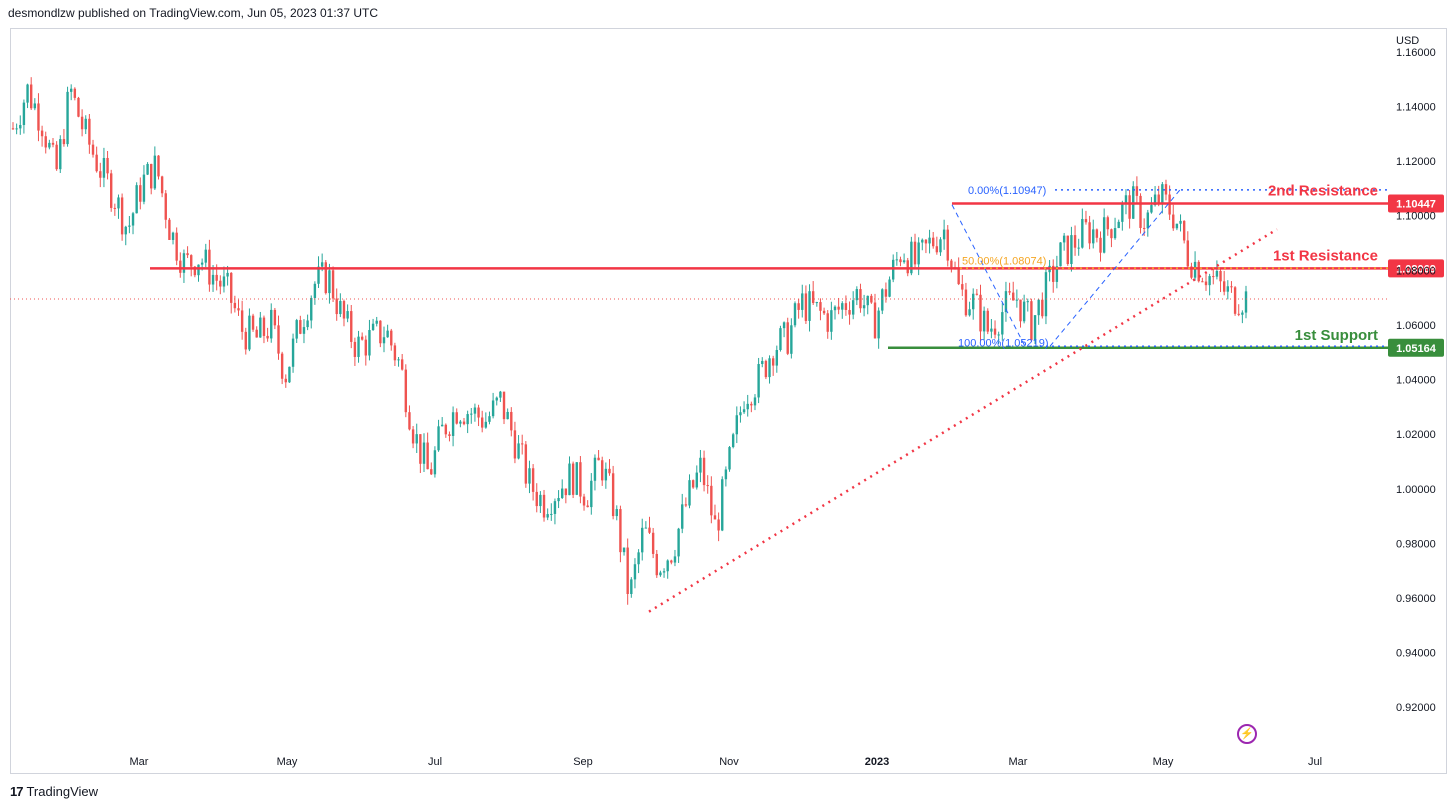 This screenshot has width=1456, height=810. Describe the element at coordinates (729, 762) in the screenshot. I see `x-tick-label: Nov` at that location.